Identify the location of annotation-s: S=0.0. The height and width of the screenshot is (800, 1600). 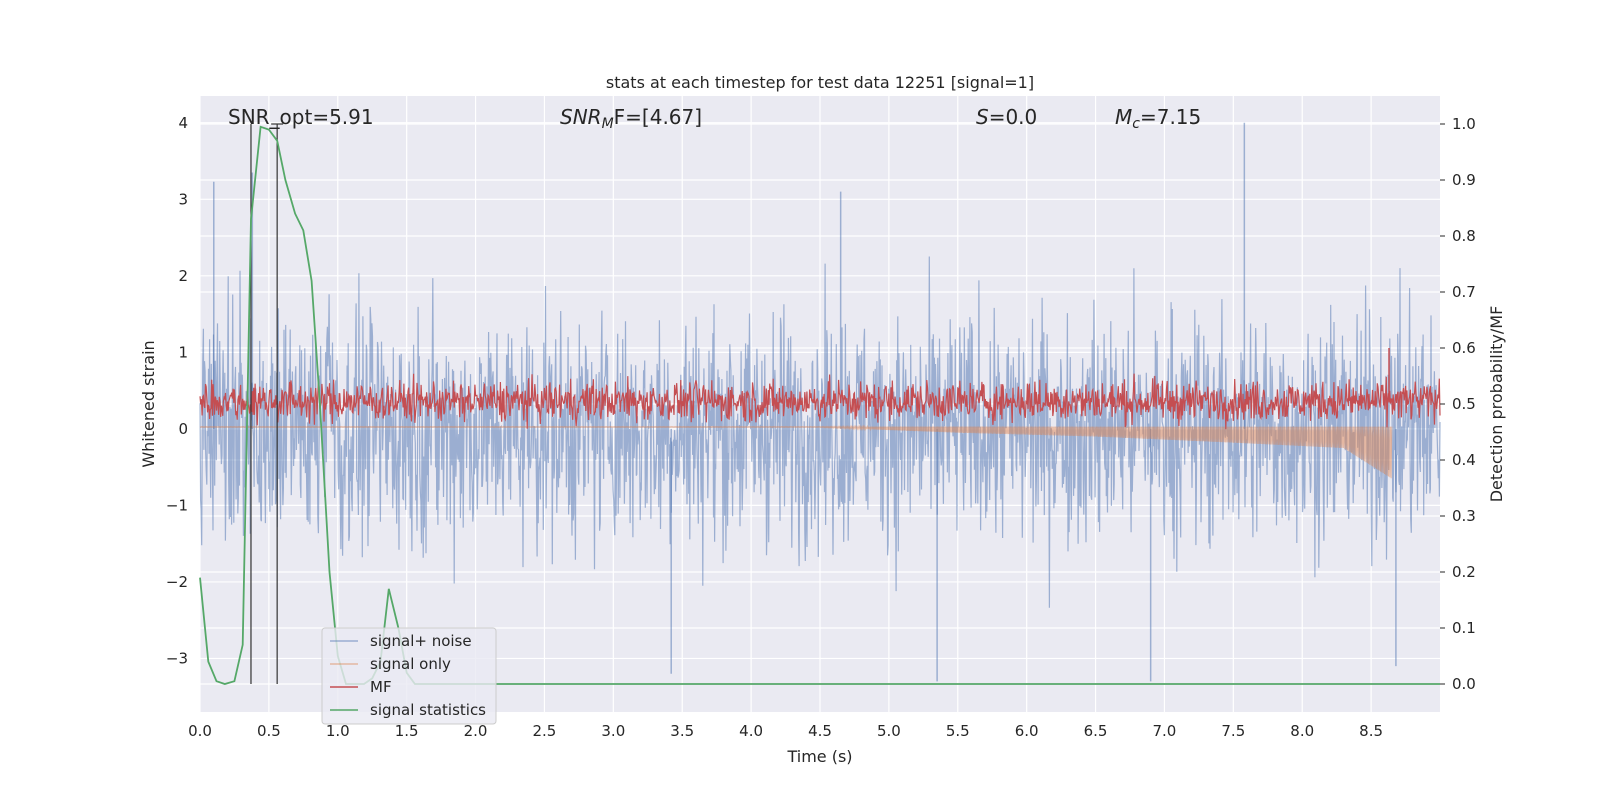
(1006, 117).